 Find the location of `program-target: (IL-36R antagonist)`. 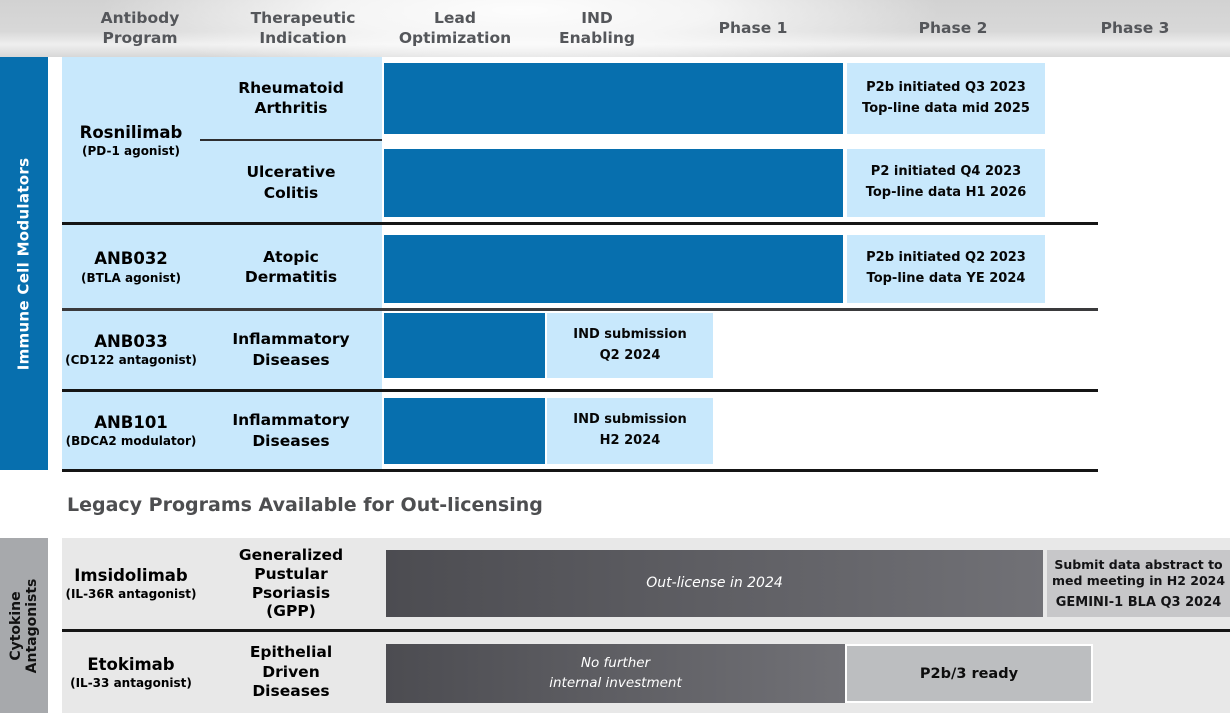

program-target: (IL-36R antagonist) is located at coordinates (131, 594).